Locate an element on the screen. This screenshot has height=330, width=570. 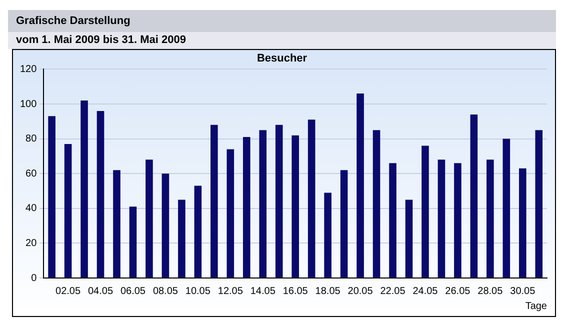
x-tick-label: 30.05 is located at coordinates (523, 291).